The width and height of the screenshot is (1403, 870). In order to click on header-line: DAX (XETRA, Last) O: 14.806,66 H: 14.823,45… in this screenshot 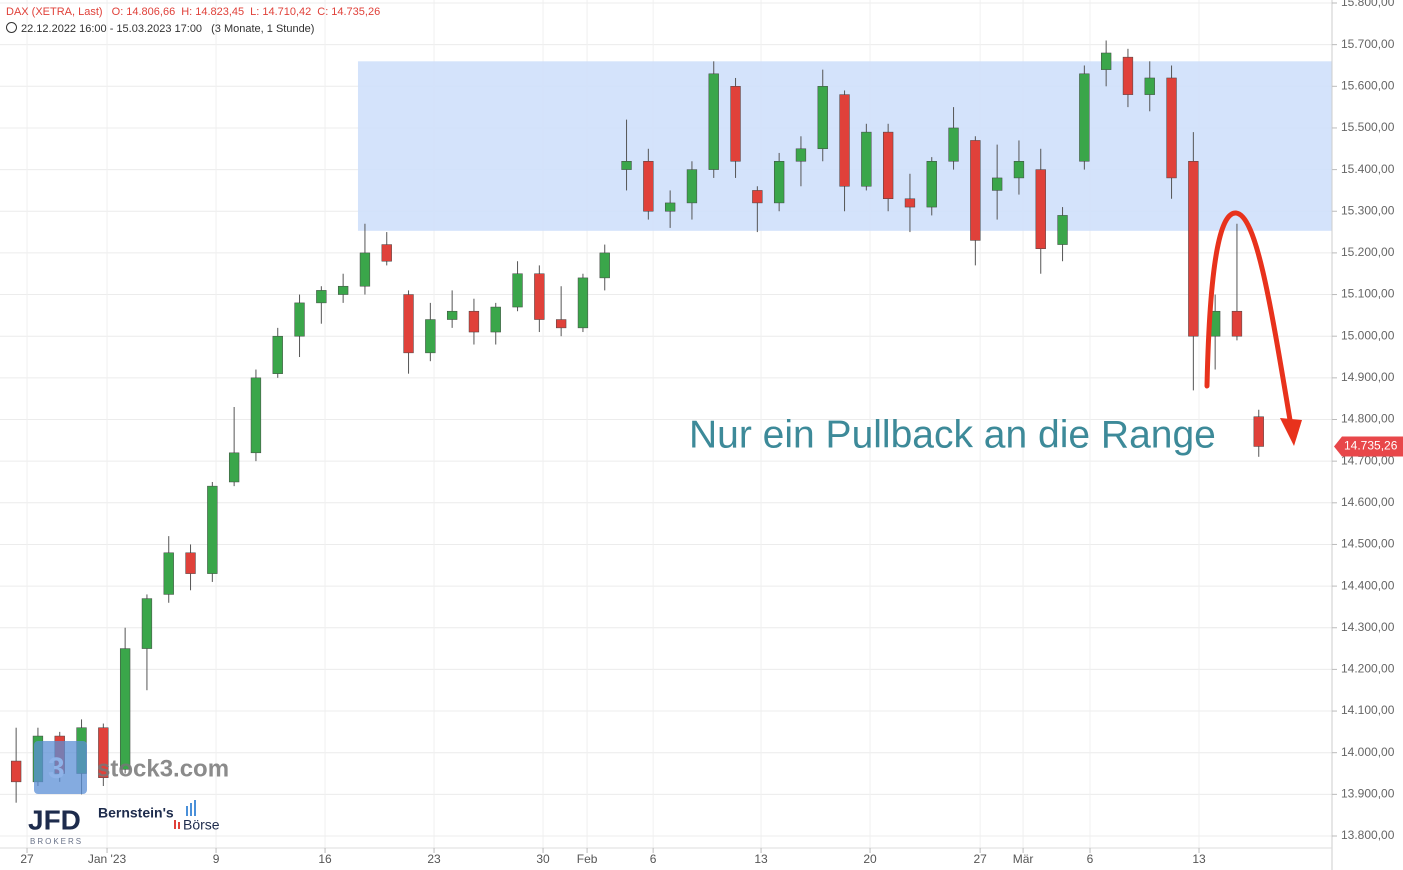, I will do `click(199, 12)`.